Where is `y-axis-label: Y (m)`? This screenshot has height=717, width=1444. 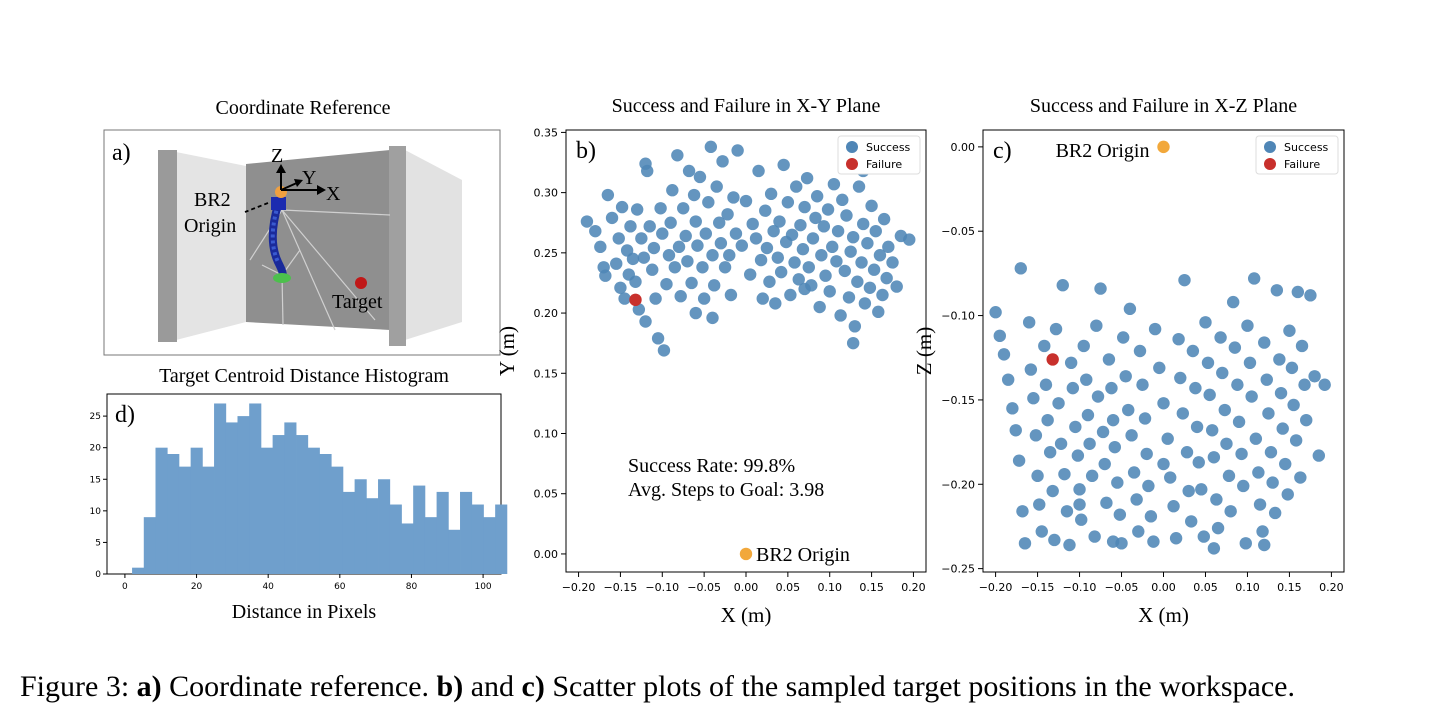
y-axis-label: Y (m) is located at coordinates (507, 351).